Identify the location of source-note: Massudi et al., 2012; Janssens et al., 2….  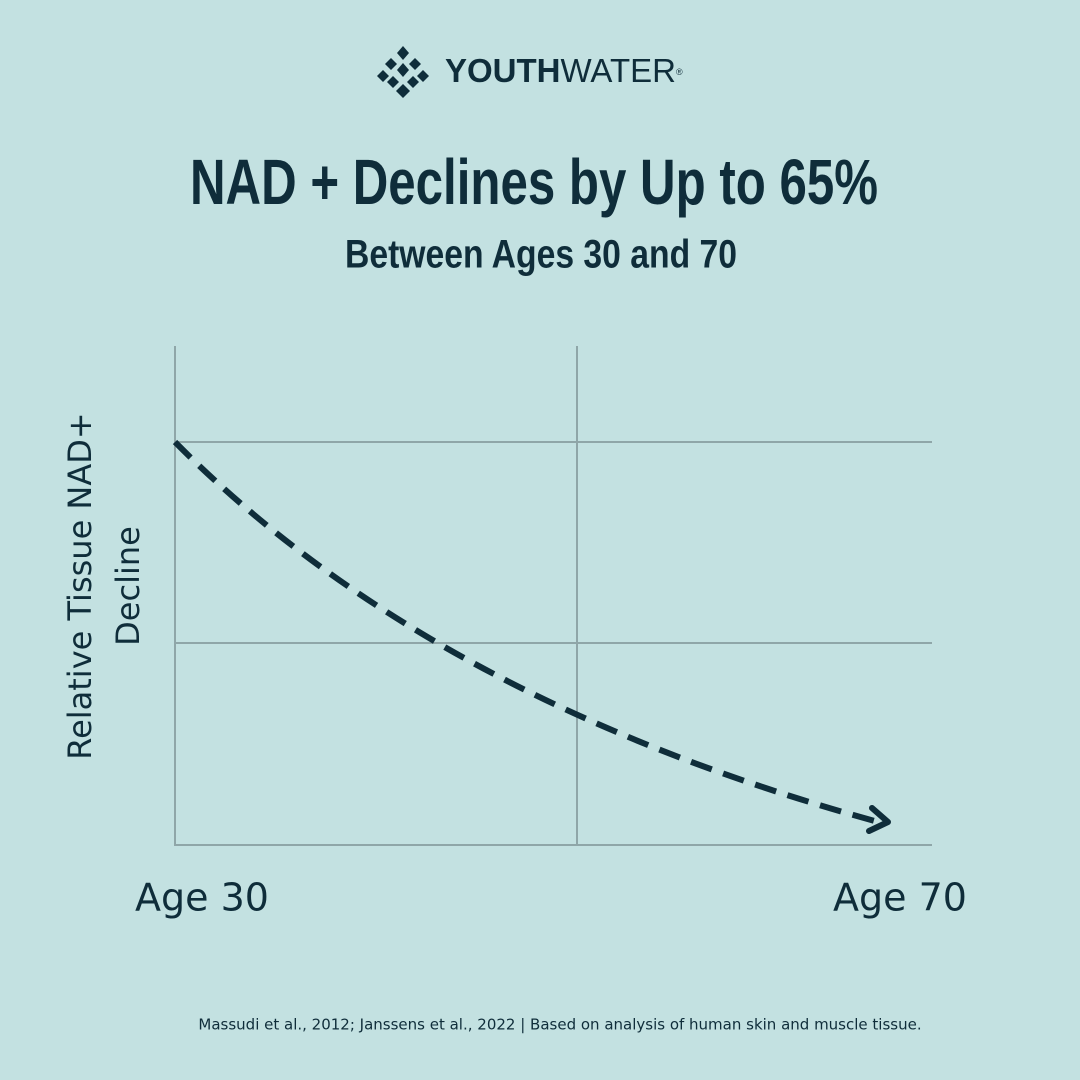
(559, 1025).